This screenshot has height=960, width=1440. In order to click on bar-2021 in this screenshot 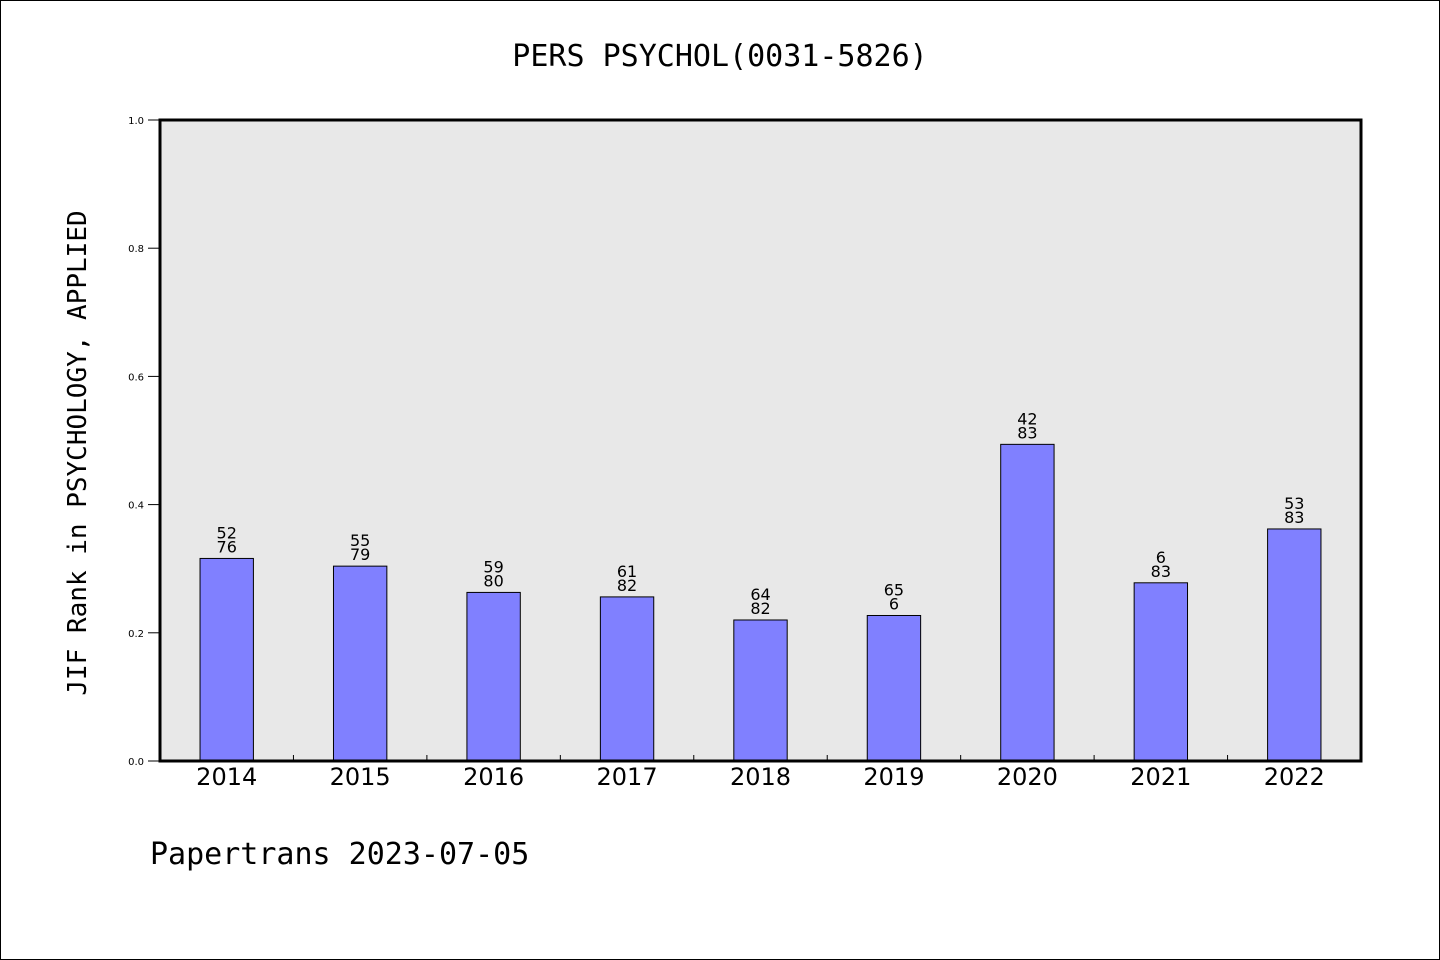, I will do `click(1161, 672)`.